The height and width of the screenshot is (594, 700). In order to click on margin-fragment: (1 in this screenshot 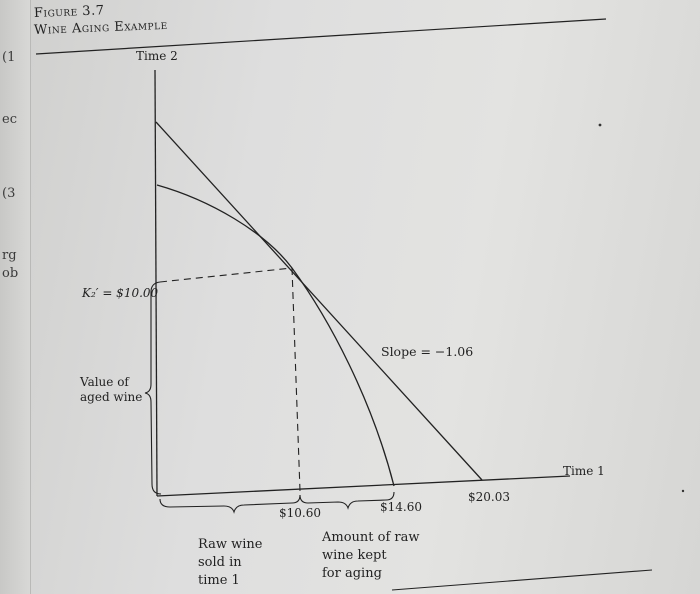, I will do `click(9, 57)`.